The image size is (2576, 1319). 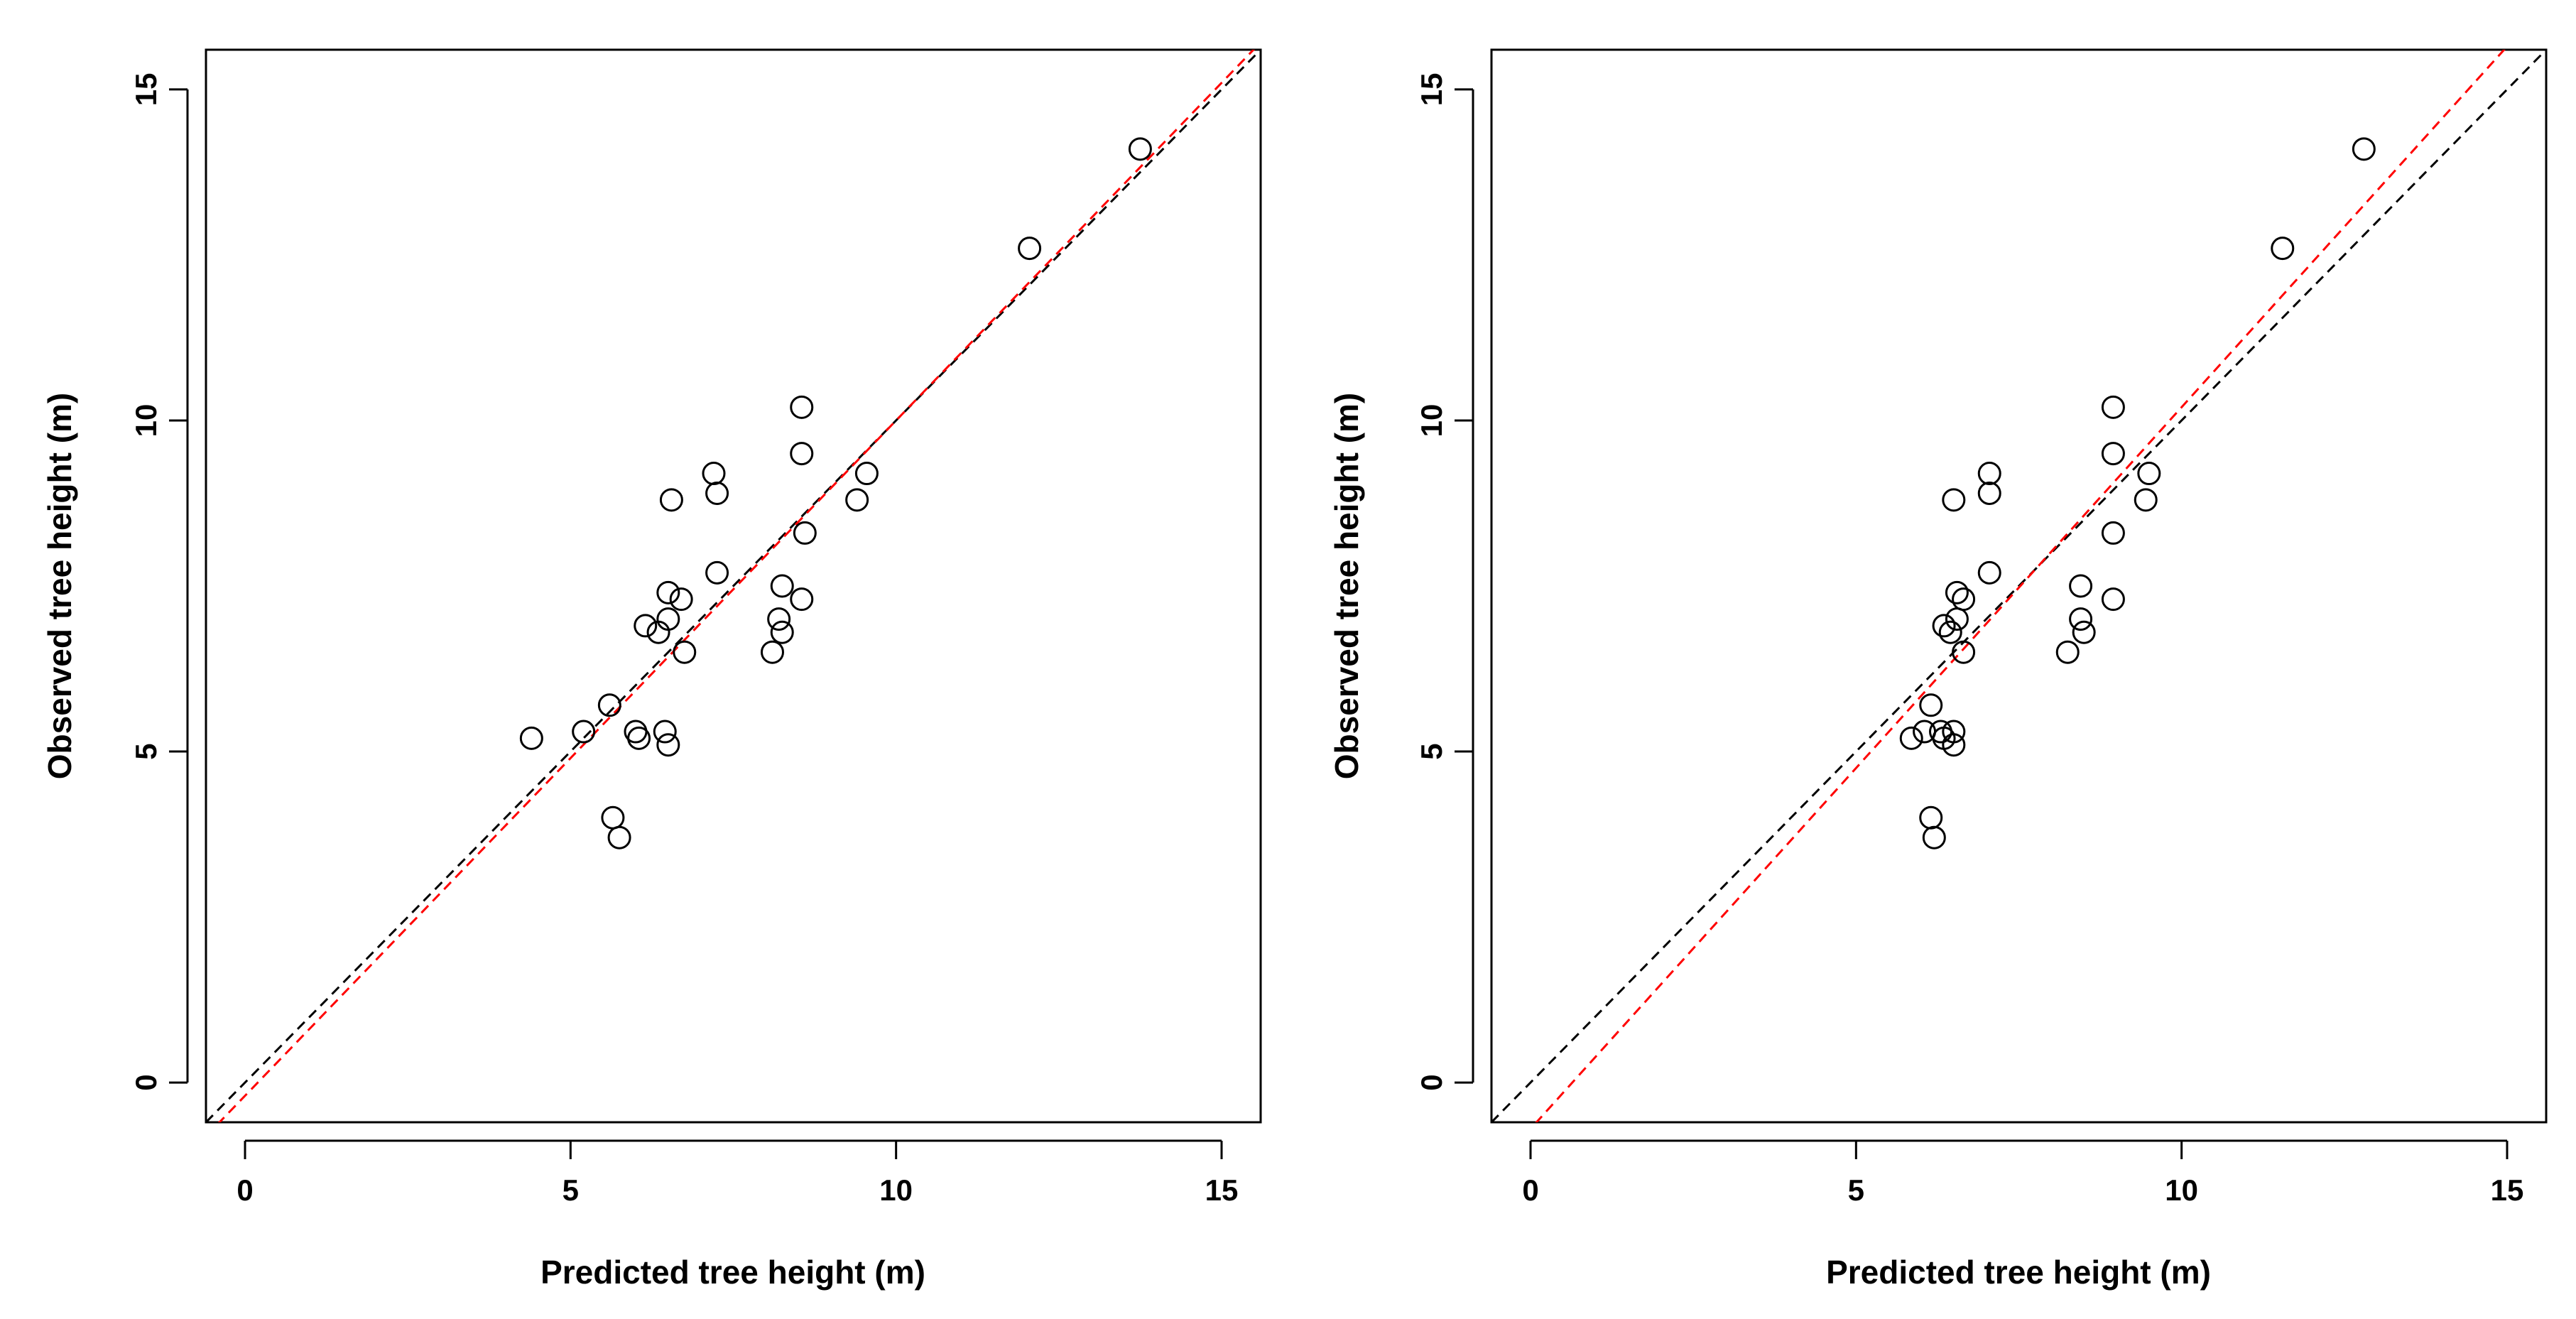 I want to click on right-x-tick-label: 0, so click(x=1530, y=1190).